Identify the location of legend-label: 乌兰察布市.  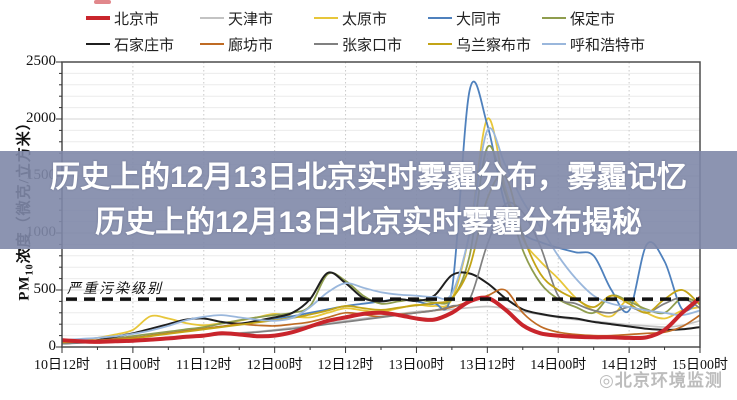
(494, 45).